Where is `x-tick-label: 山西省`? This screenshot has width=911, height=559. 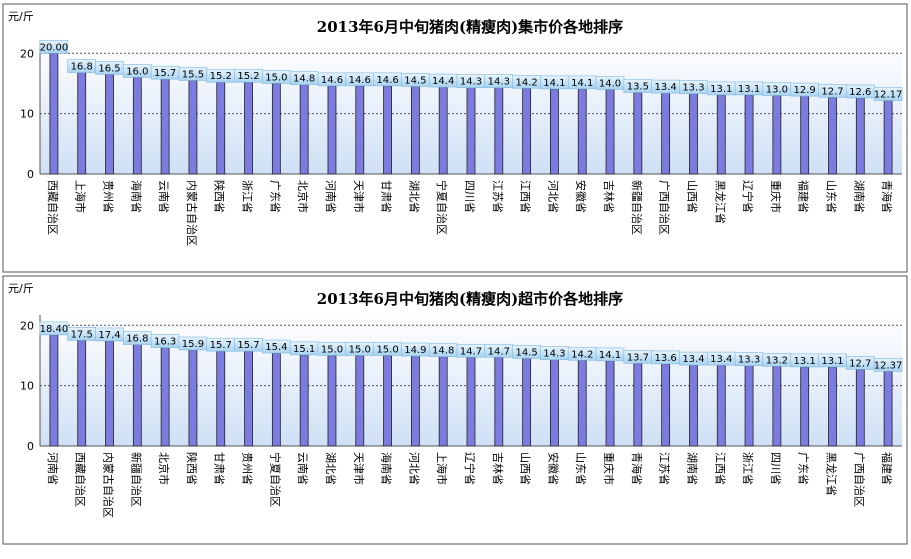 x-tick-label: 山西省 is located at coordinates (525, 468).